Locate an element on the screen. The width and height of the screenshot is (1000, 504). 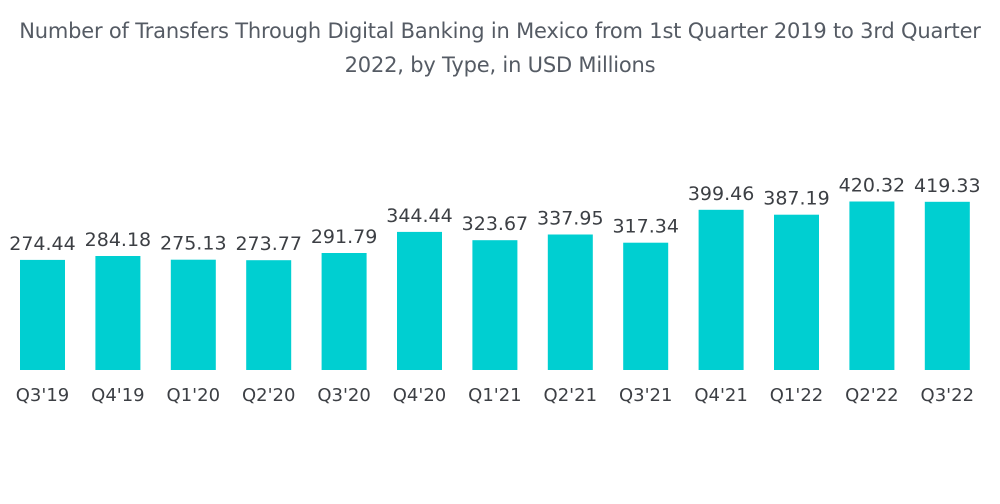
category-label-4: Q3'20 is located at coordinates (343, 395).